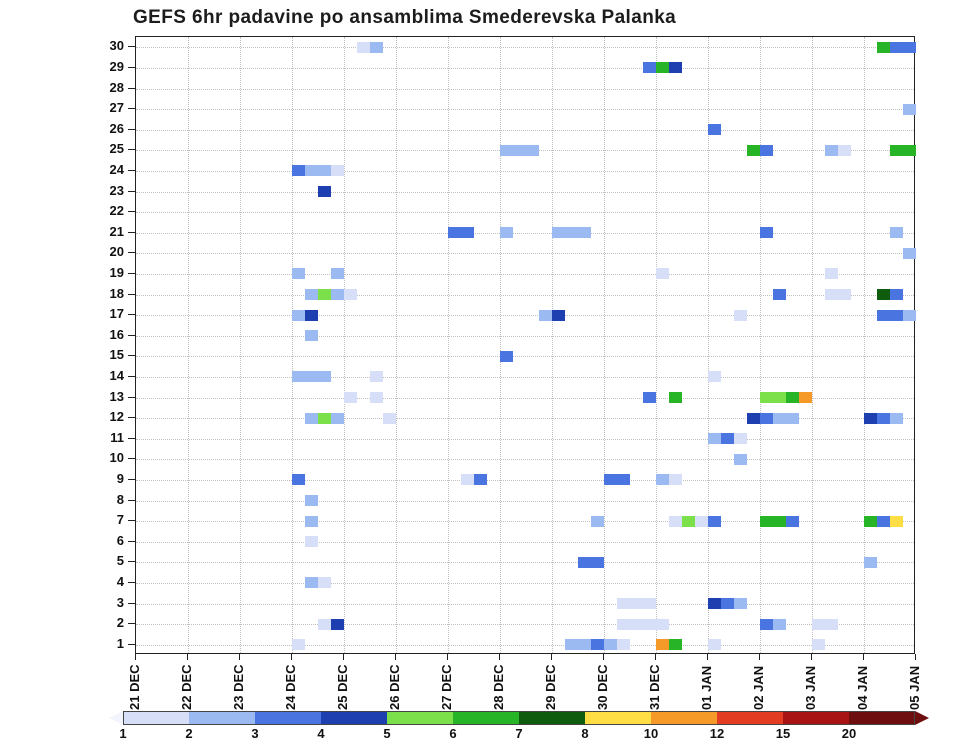 Image resolution: width=960 pixels, height=742 pixels. Describe the element at coordinates (654, 687) in the screenshot. I see `x-tick-label: 31 DEC` at that location.